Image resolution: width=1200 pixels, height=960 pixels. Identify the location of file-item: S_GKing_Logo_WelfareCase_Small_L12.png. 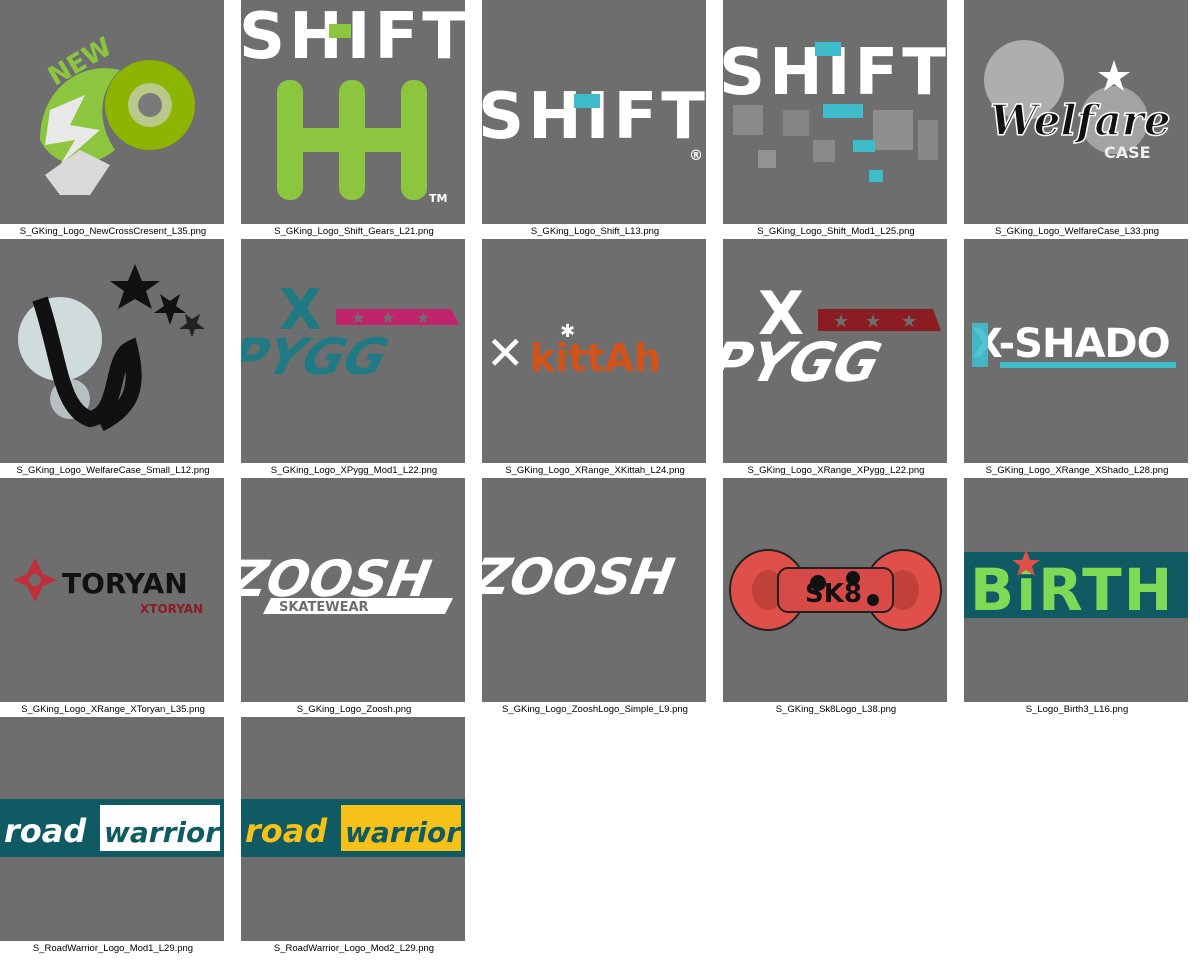
(113, 358).